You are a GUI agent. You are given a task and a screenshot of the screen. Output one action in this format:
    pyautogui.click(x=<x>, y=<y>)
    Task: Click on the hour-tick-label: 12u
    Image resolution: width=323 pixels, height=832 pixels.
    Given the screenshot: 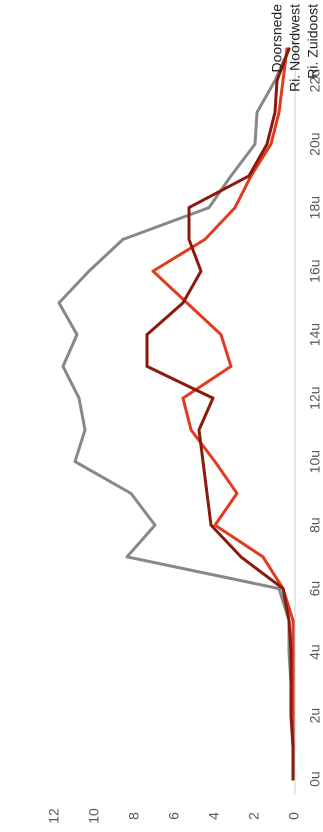 What is the action you would take?
    pyautogui.click(x=315, y=397)
    